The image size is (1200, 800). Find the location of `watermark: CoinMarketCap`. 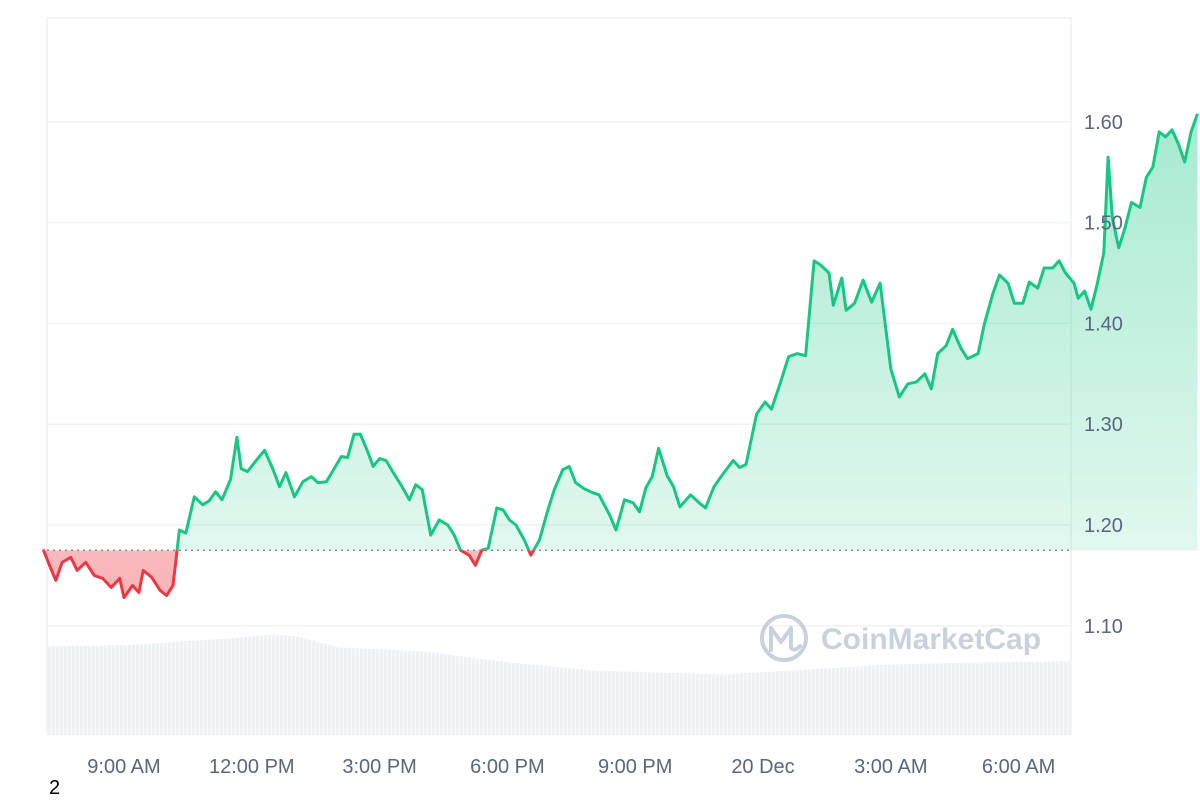

watermark: CoinMarketCap is located at coordinates (900, 638).